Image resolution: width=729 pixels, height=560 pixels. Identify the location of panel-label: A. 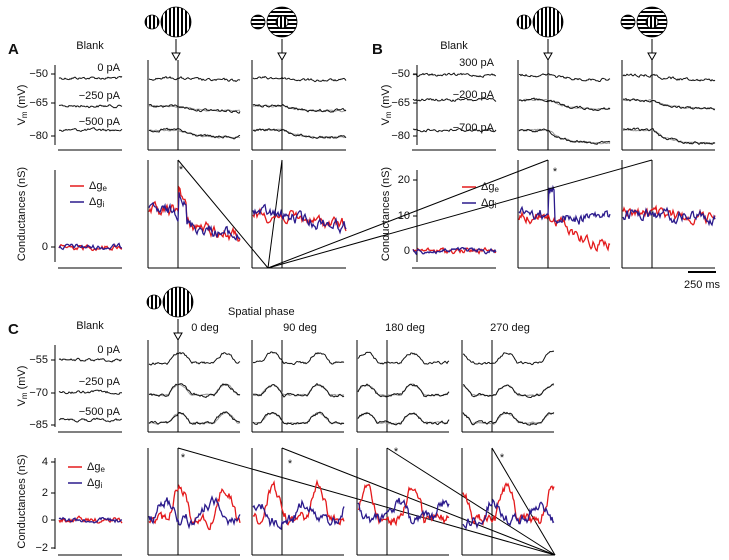
(13, 49).